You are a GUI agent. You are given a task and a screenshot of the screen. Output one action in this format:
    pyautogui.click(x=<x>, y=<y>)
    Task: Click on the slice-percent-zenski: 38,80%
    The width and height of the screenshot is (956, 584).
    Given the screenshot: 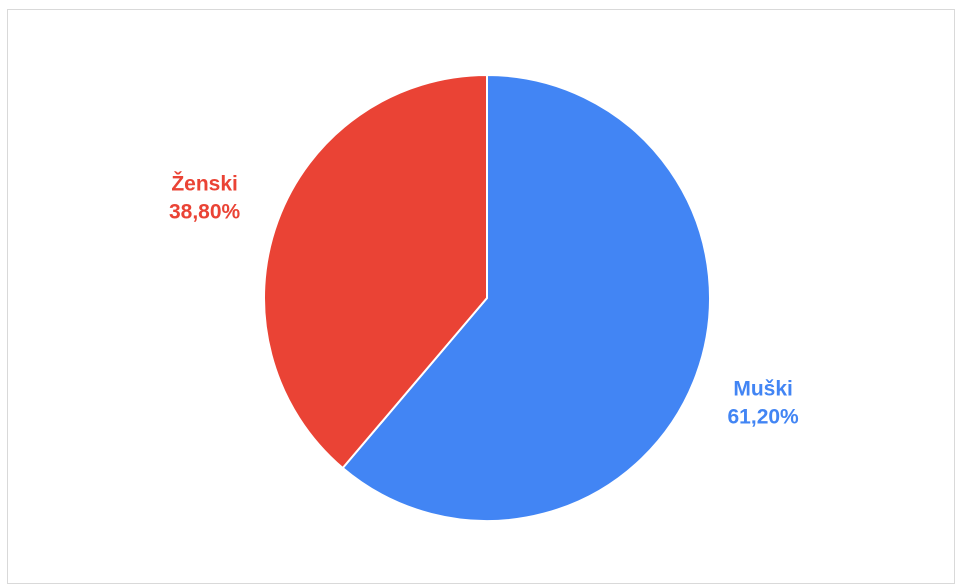 What is the action you would take?
    pyautogui.click(x=205, y=211)
    